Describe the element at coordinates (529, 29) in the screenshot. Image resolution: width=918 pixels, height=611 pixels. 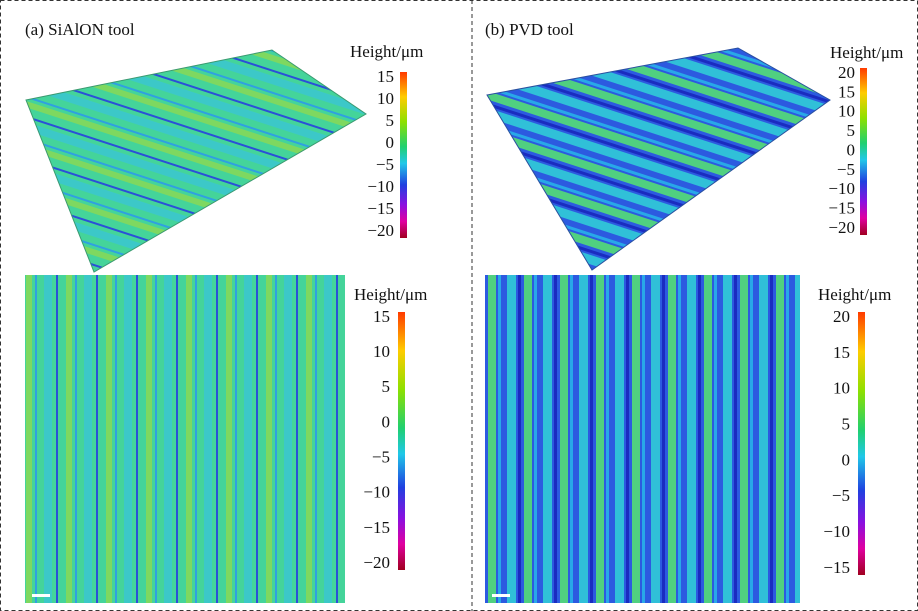
I see `panel-title: (b) PVD tool` at that location.